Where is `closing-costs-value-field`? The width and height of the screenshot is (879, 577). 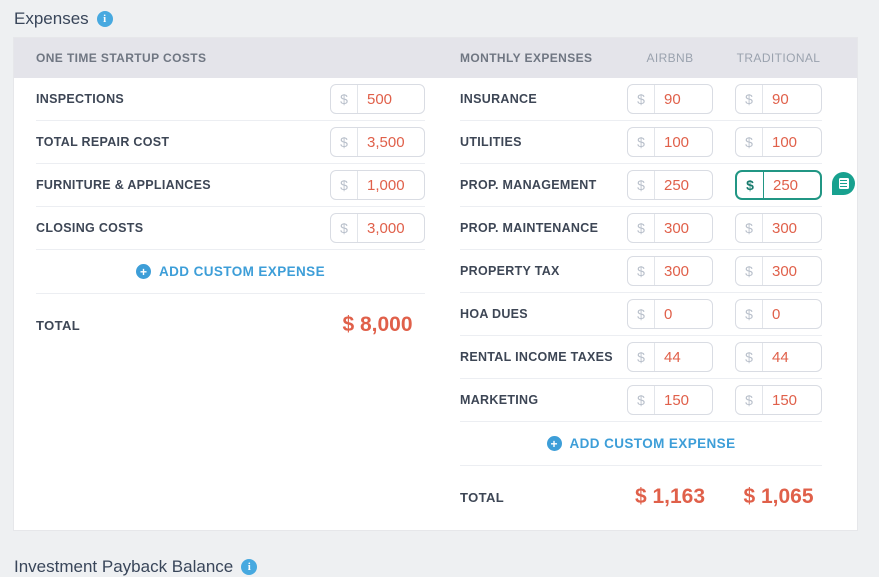 closing-costs-value-field is located at coordinates (391, 228).